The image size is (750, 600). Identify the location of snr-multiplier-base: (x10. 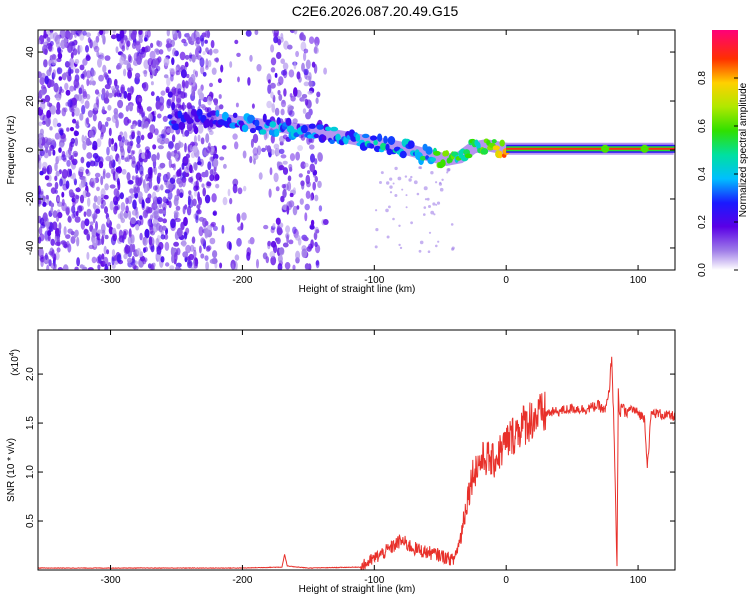
(15, 366).